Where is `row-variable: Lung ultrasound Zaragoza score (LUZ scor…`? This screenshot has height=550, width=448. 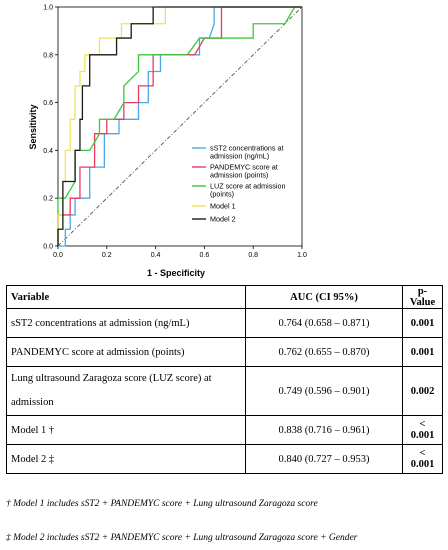 row-variable: Lung ultrasound Zaragoza score (LUZ scor… is located at coordinates (126, 391).